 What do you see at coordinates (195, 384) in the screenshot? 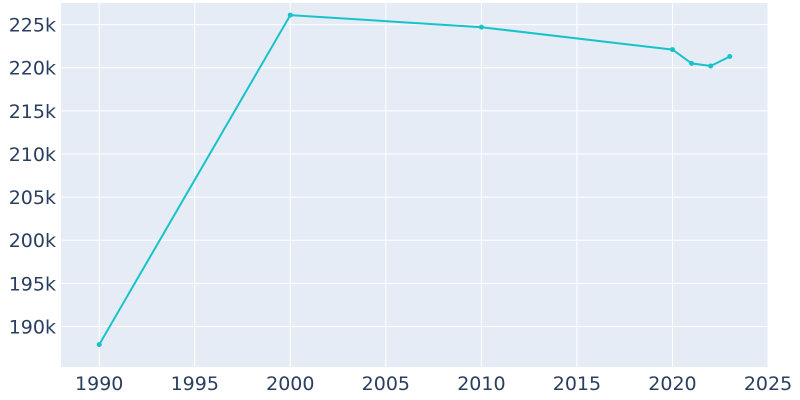
I see `x-tick-label: 1995` at bounding box center [195, 384].